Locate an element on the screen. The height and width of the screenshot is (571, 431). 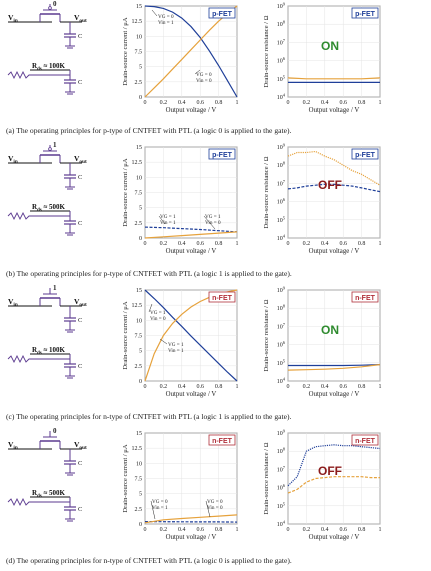
circuit-diagram: Vin 1 Vout C Rds ≈ 100K C is located at coordinates (47, 331).